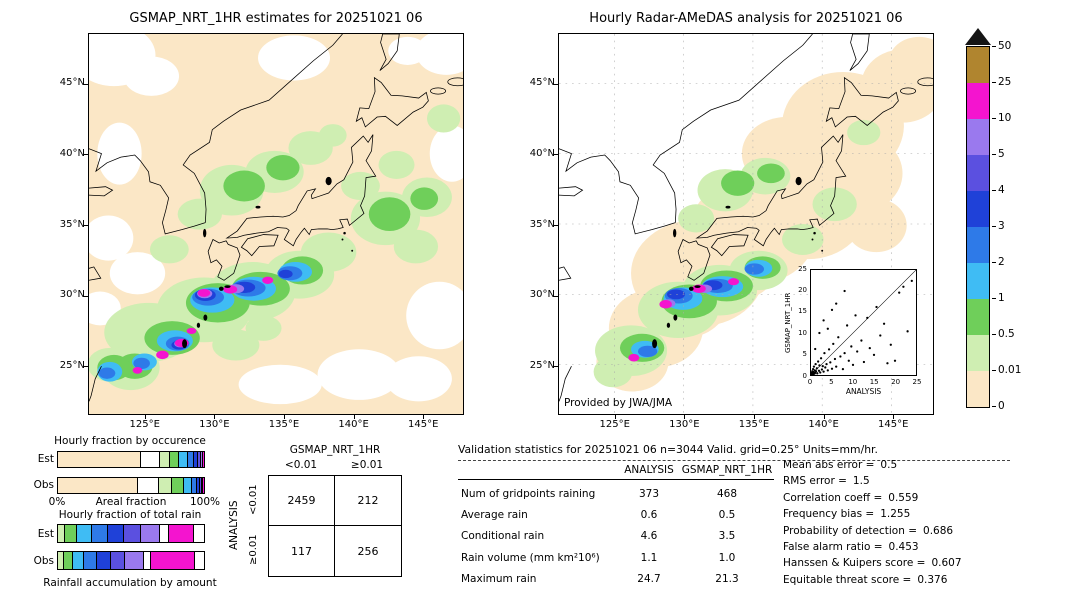 This screenshot has height=612, width=1080. I want to click on validation-row: Conditional rain 4.6 3.5, so click(616, 536).